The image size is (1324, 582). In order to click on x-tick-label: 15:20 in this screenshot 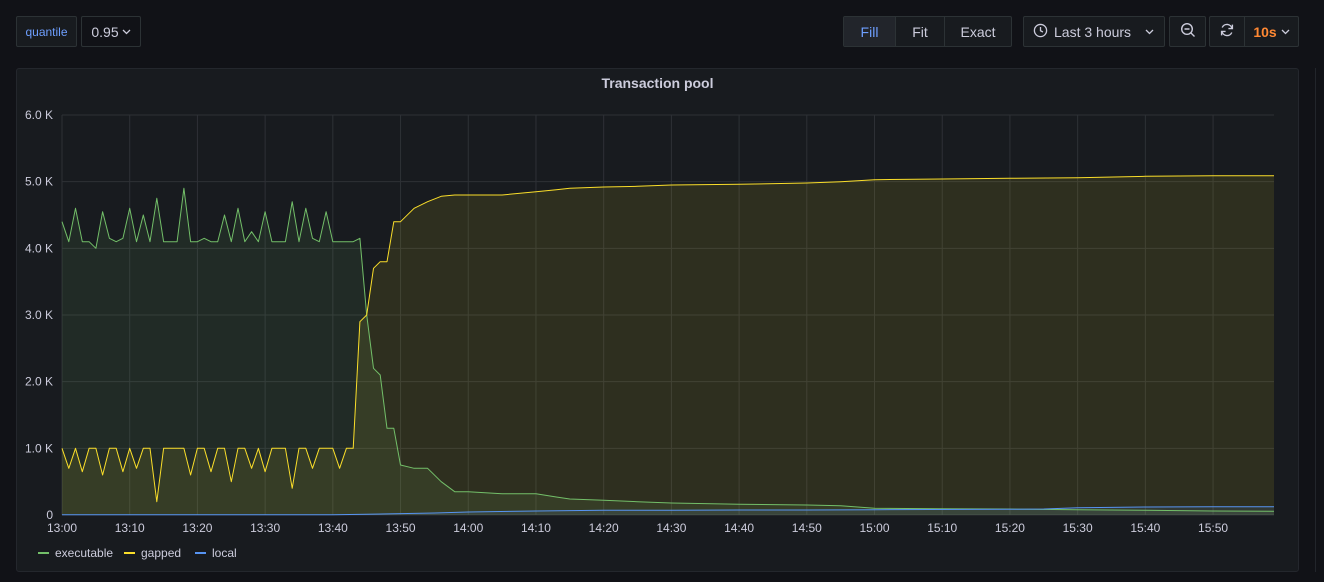, I will do `click(1010, 528)`.